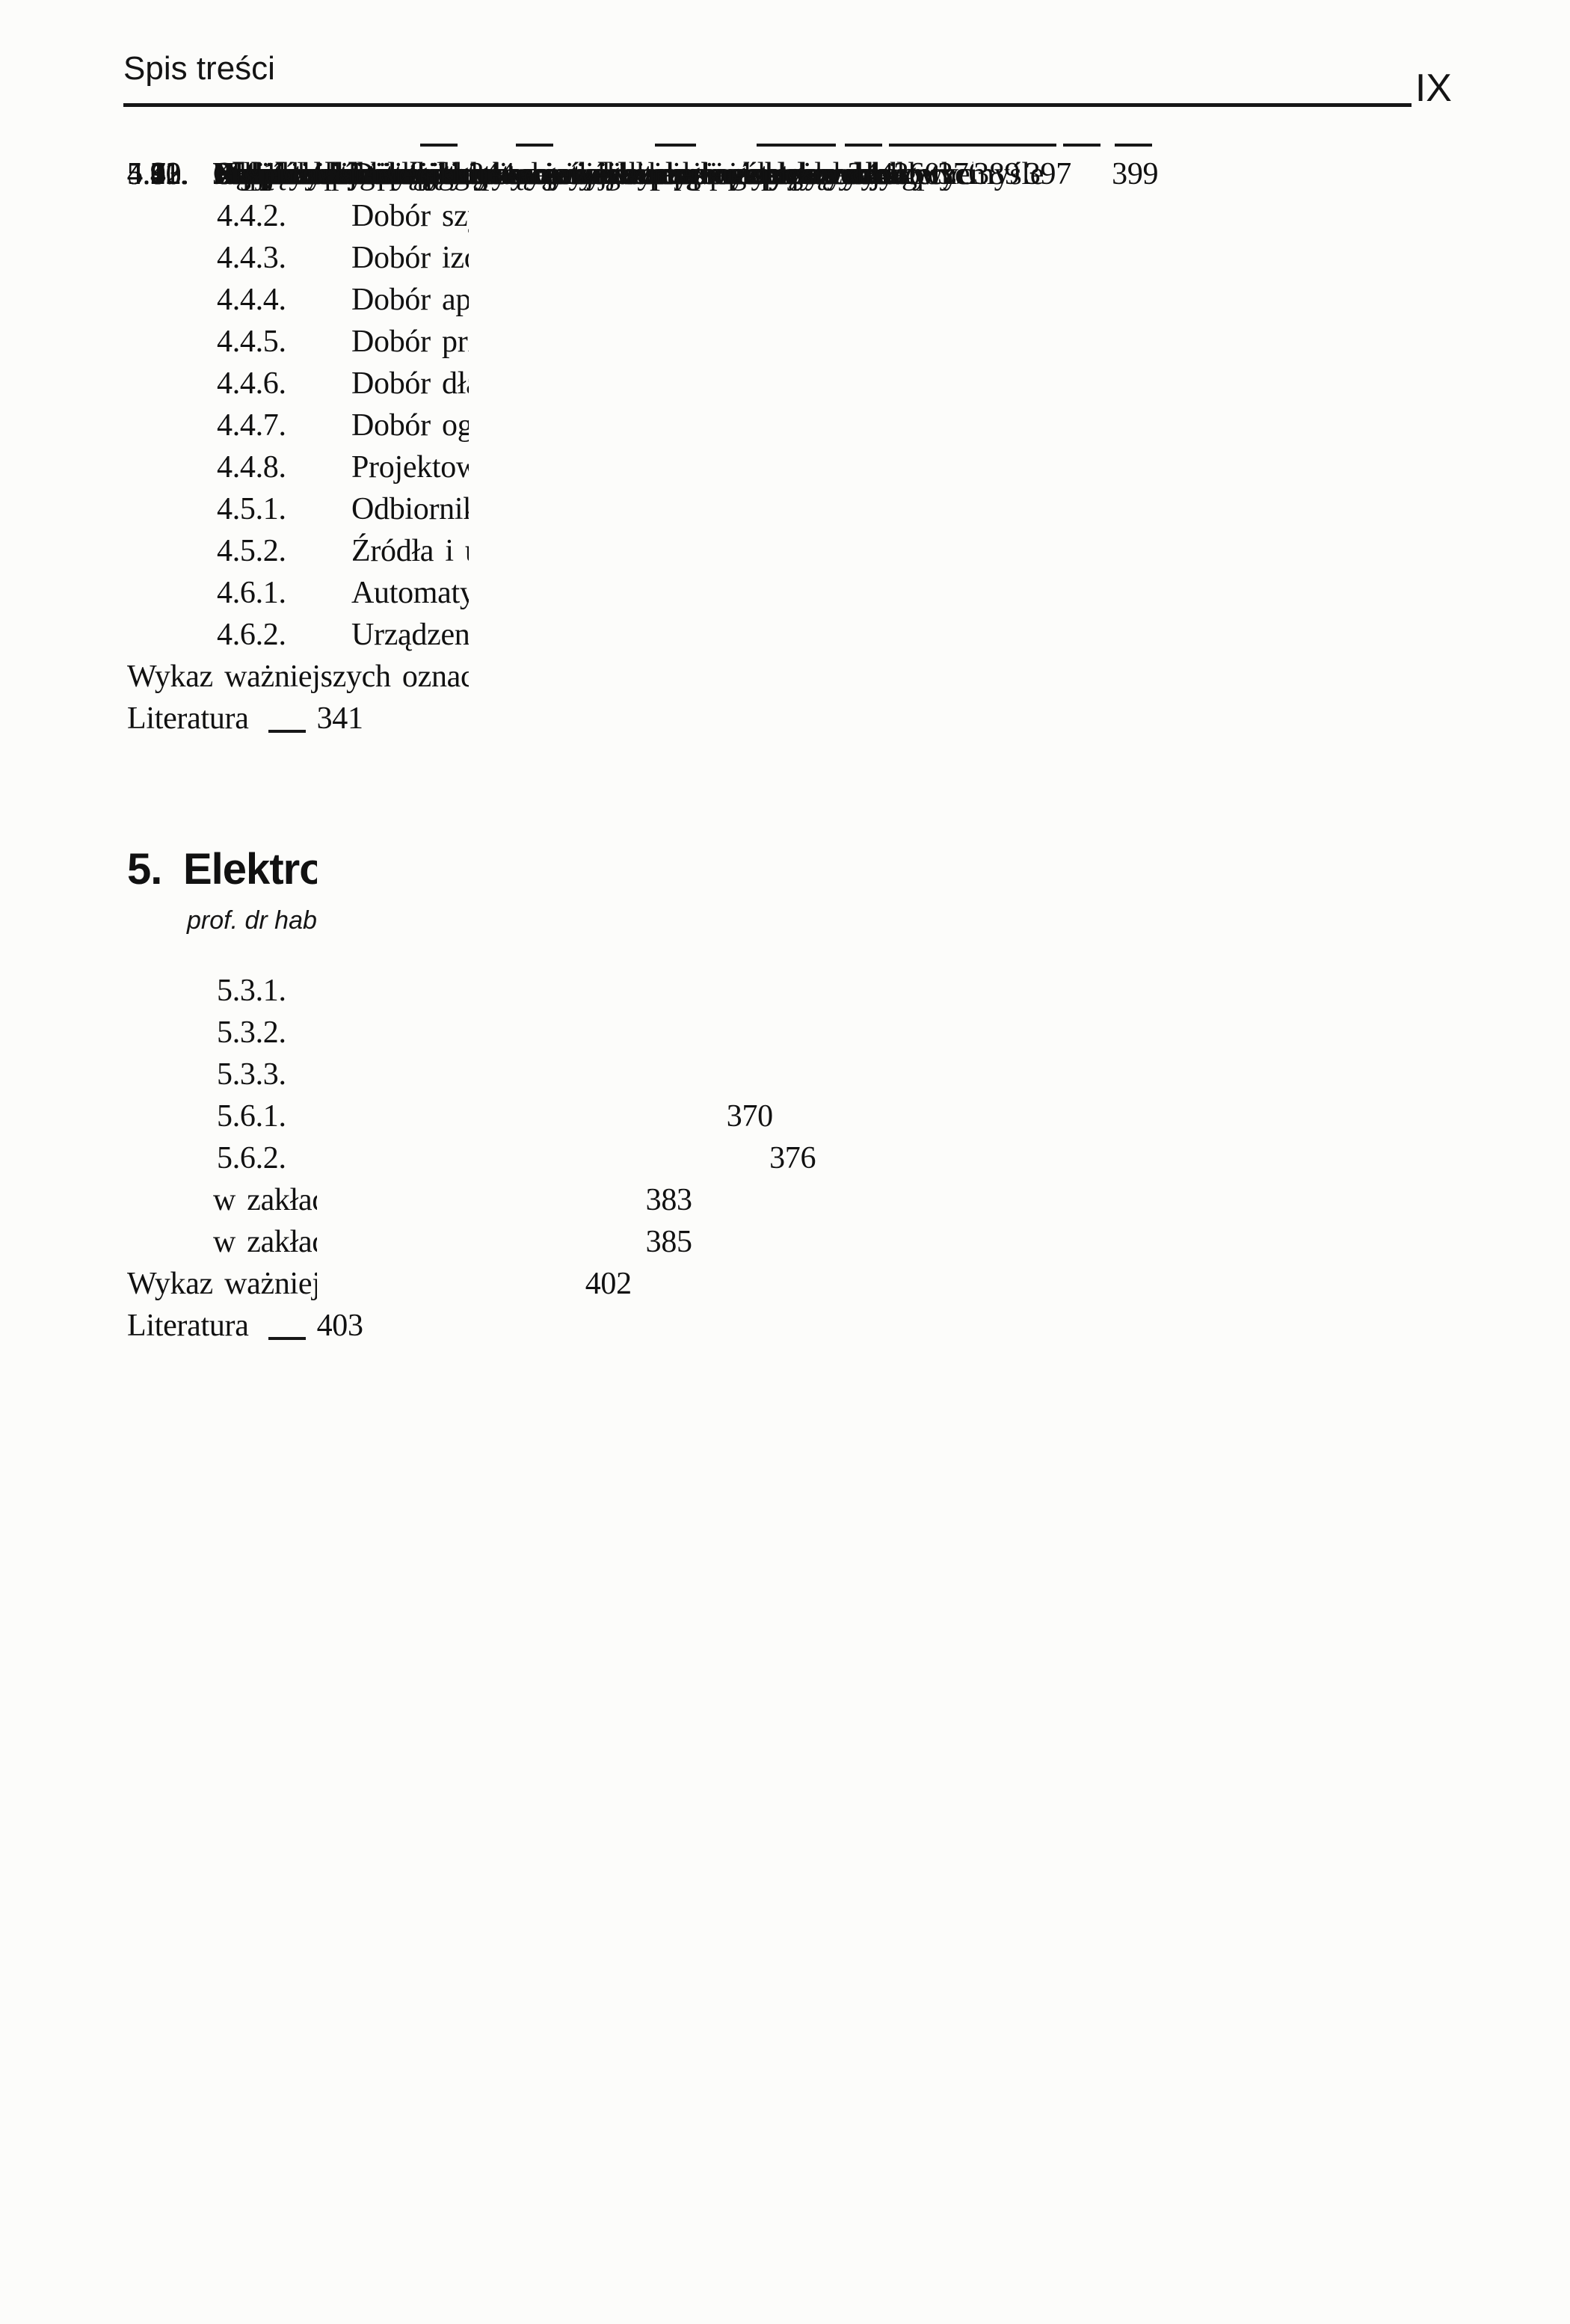 This screenshot has height=2324, width=1570. What do you see at coordinates (251, 1158) in the screenshot?
I see `toc-entry-number: 5.6.2.` at bounding box center [251, 1158].